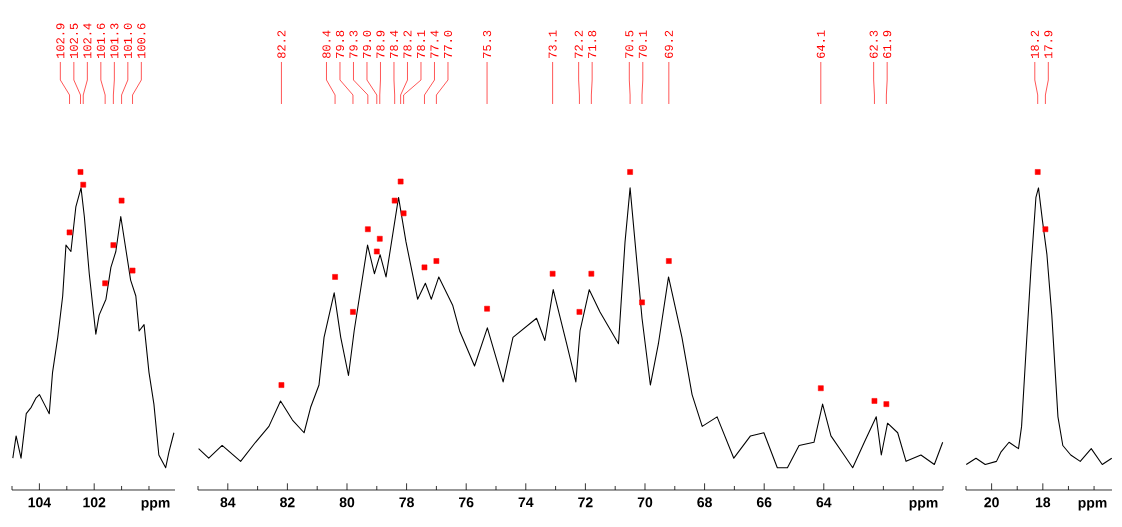 The height and width of the screenshot is (527, 1122). Describe the element at coordinates (228, 502) in the screenshot. I see `x-tick-label: 84` at that location.